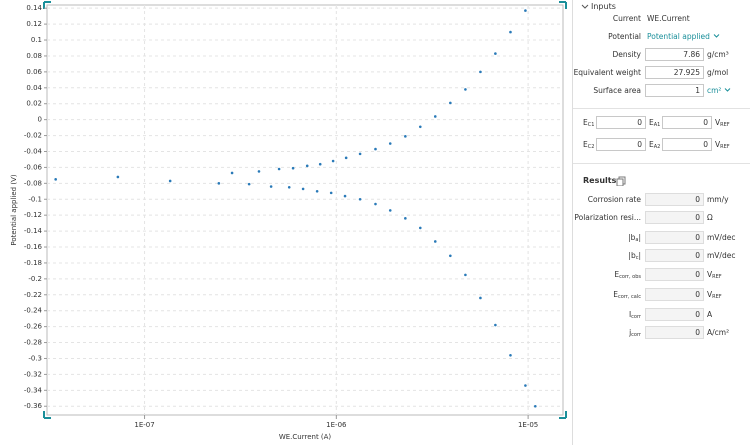 This screenshot has height=445, width=750. I want to click on field-label: EC1, so click(588, 124).